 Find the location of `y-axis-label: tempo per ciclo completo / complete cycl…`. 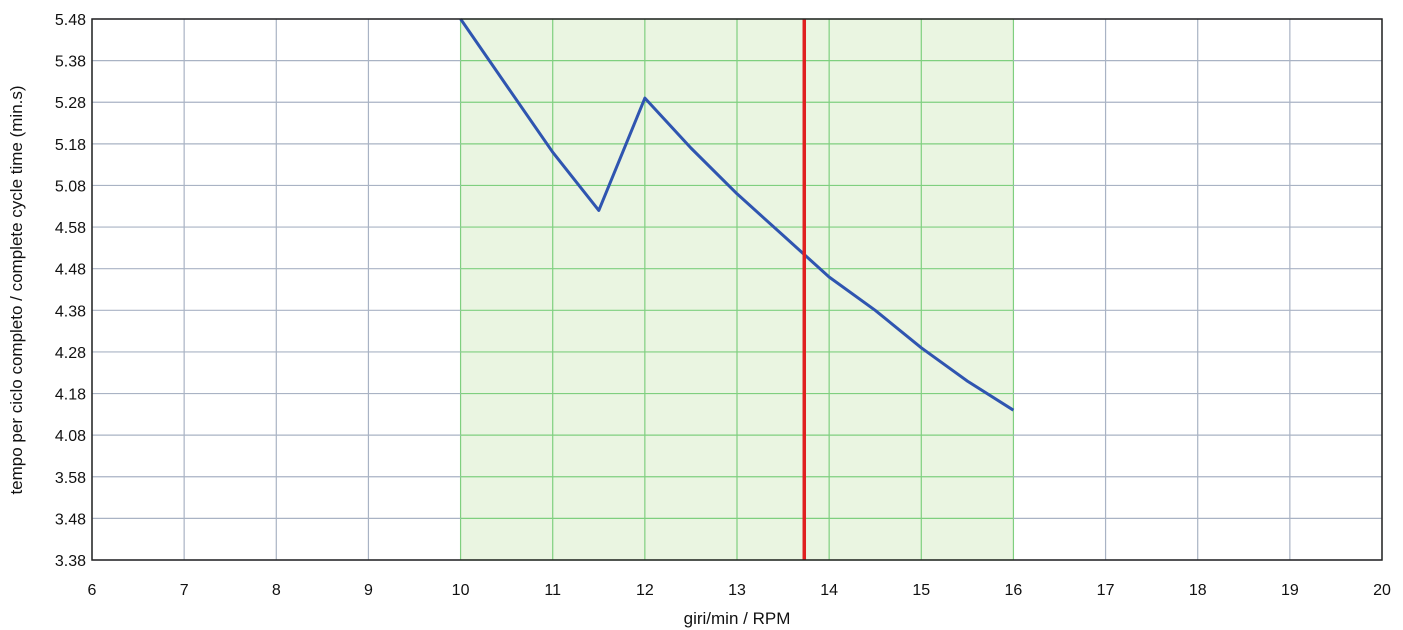

y-axis-label: tempo per ciclo completo / complete cycl… is located at coordinates (16, 289).